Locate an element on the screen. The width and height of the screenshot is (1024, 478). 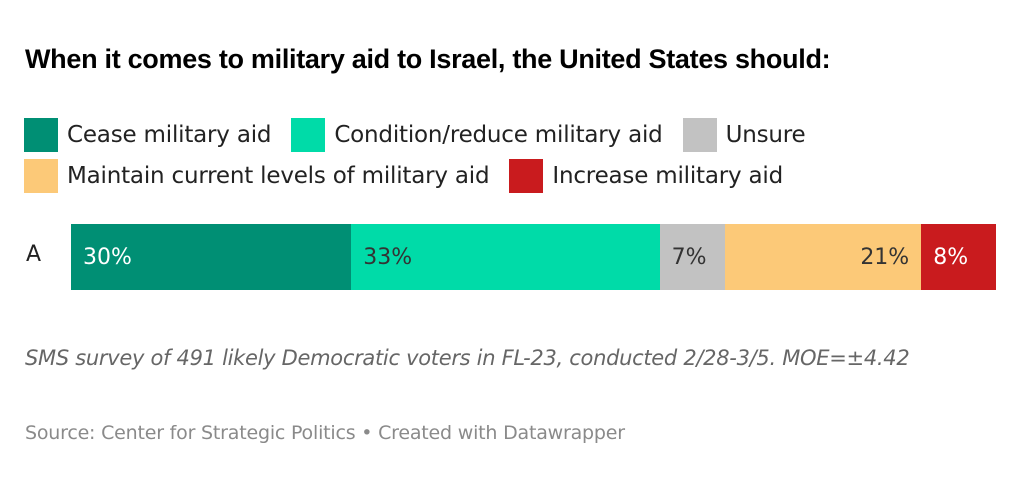
legend-label-cease: Cease military aid is located at coordinates (169, 134).